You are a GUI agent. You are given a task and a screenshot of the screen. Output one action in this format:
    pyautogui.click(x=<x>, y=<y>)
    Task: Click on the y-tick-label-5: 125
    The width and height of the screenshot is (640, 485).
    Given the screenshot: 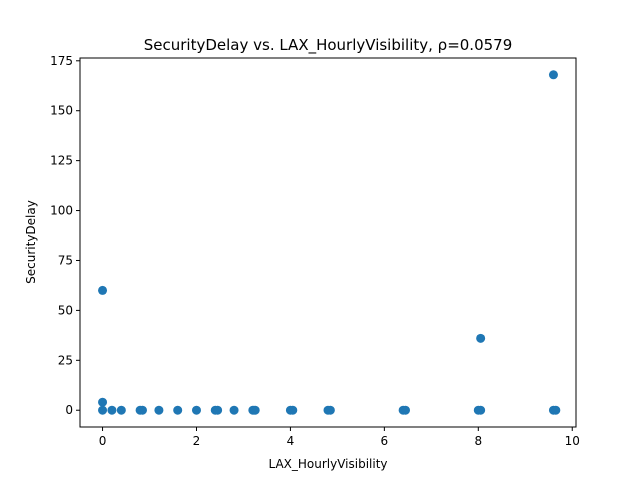 What is the action you would take?
    pyautogui.click(x=61, y=161)
    